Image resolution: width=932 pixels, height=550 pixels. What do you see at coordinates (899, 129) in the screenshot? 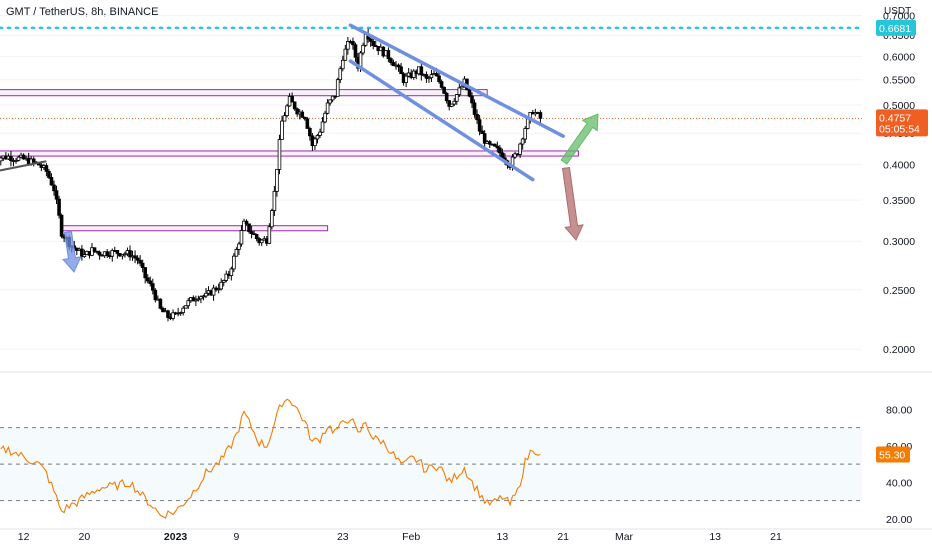
I see `countdown-label: 05:05:54` at bounding box center [899, 129].